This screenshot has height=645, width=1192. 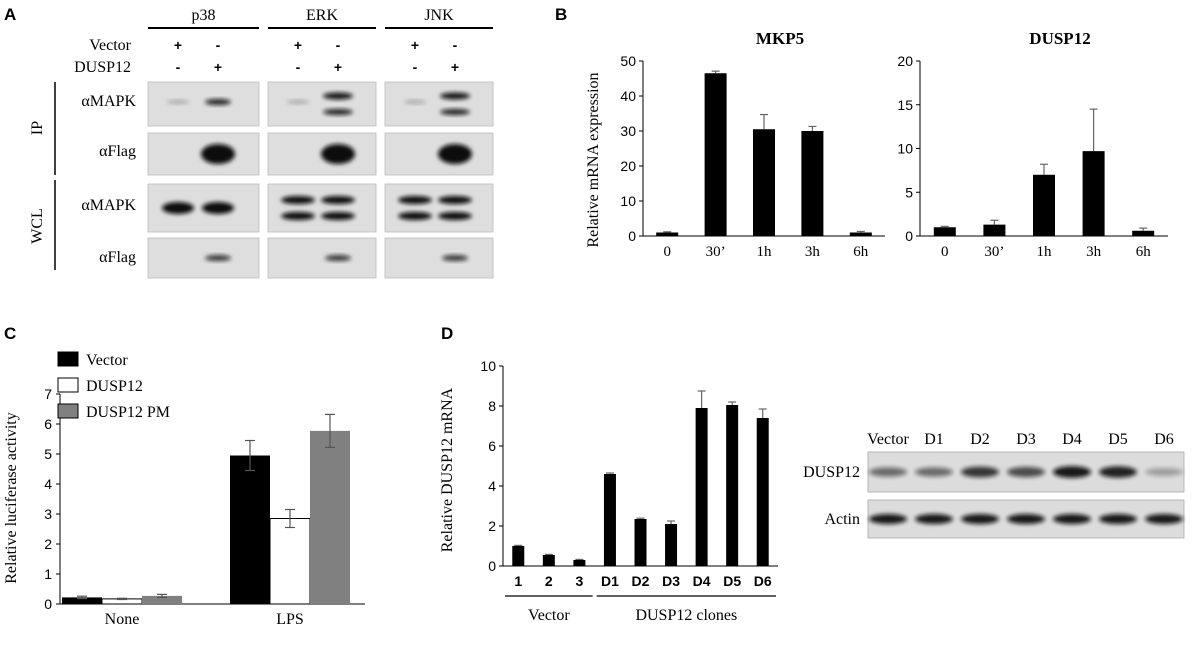 I want to click on y-tick-label: 30, so click(x=628, y=131).